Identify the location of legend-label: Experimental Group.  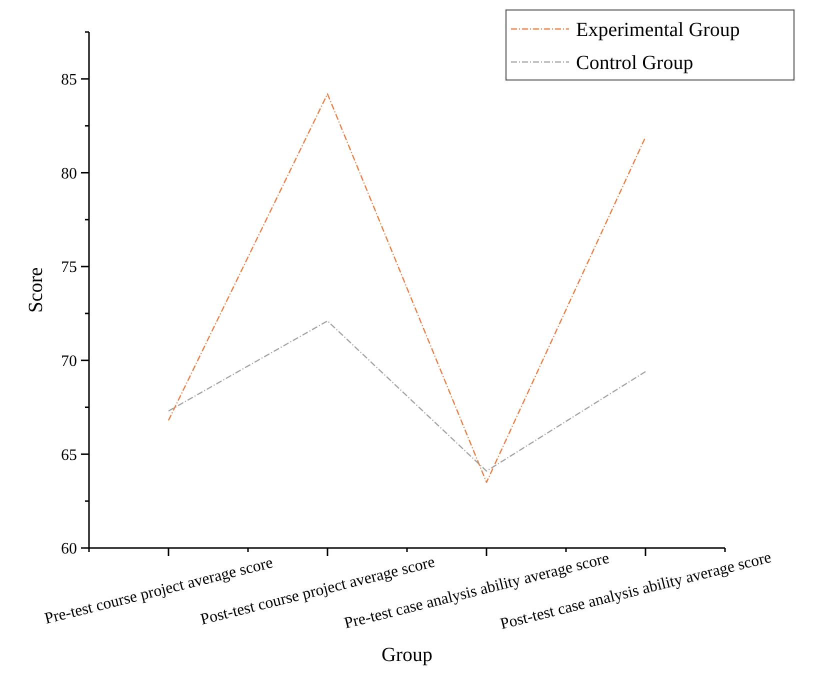
(658, 30).